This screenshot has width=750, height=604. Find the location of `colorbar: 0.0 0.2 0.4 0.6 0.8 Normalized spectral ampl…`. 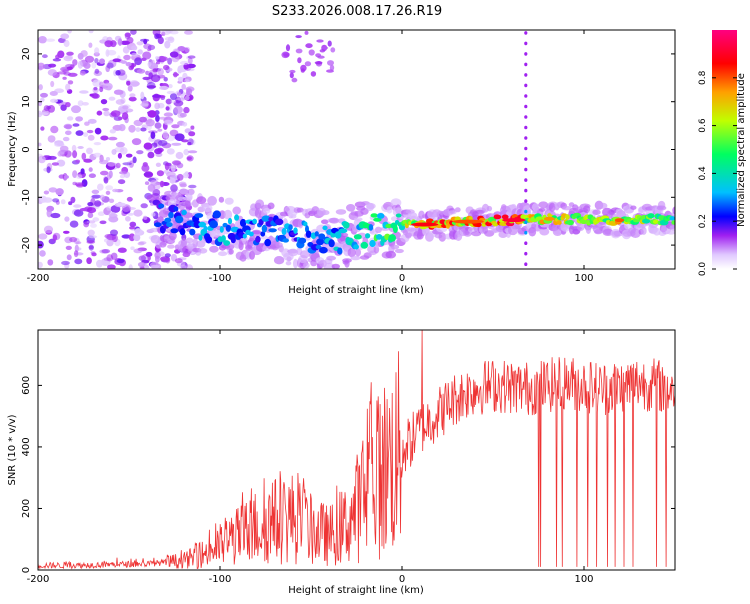

colorbar: 0.0 0.2 0.4 0.6 0.8 Normalized spectral ampl… is located at coordinates (722, 153).